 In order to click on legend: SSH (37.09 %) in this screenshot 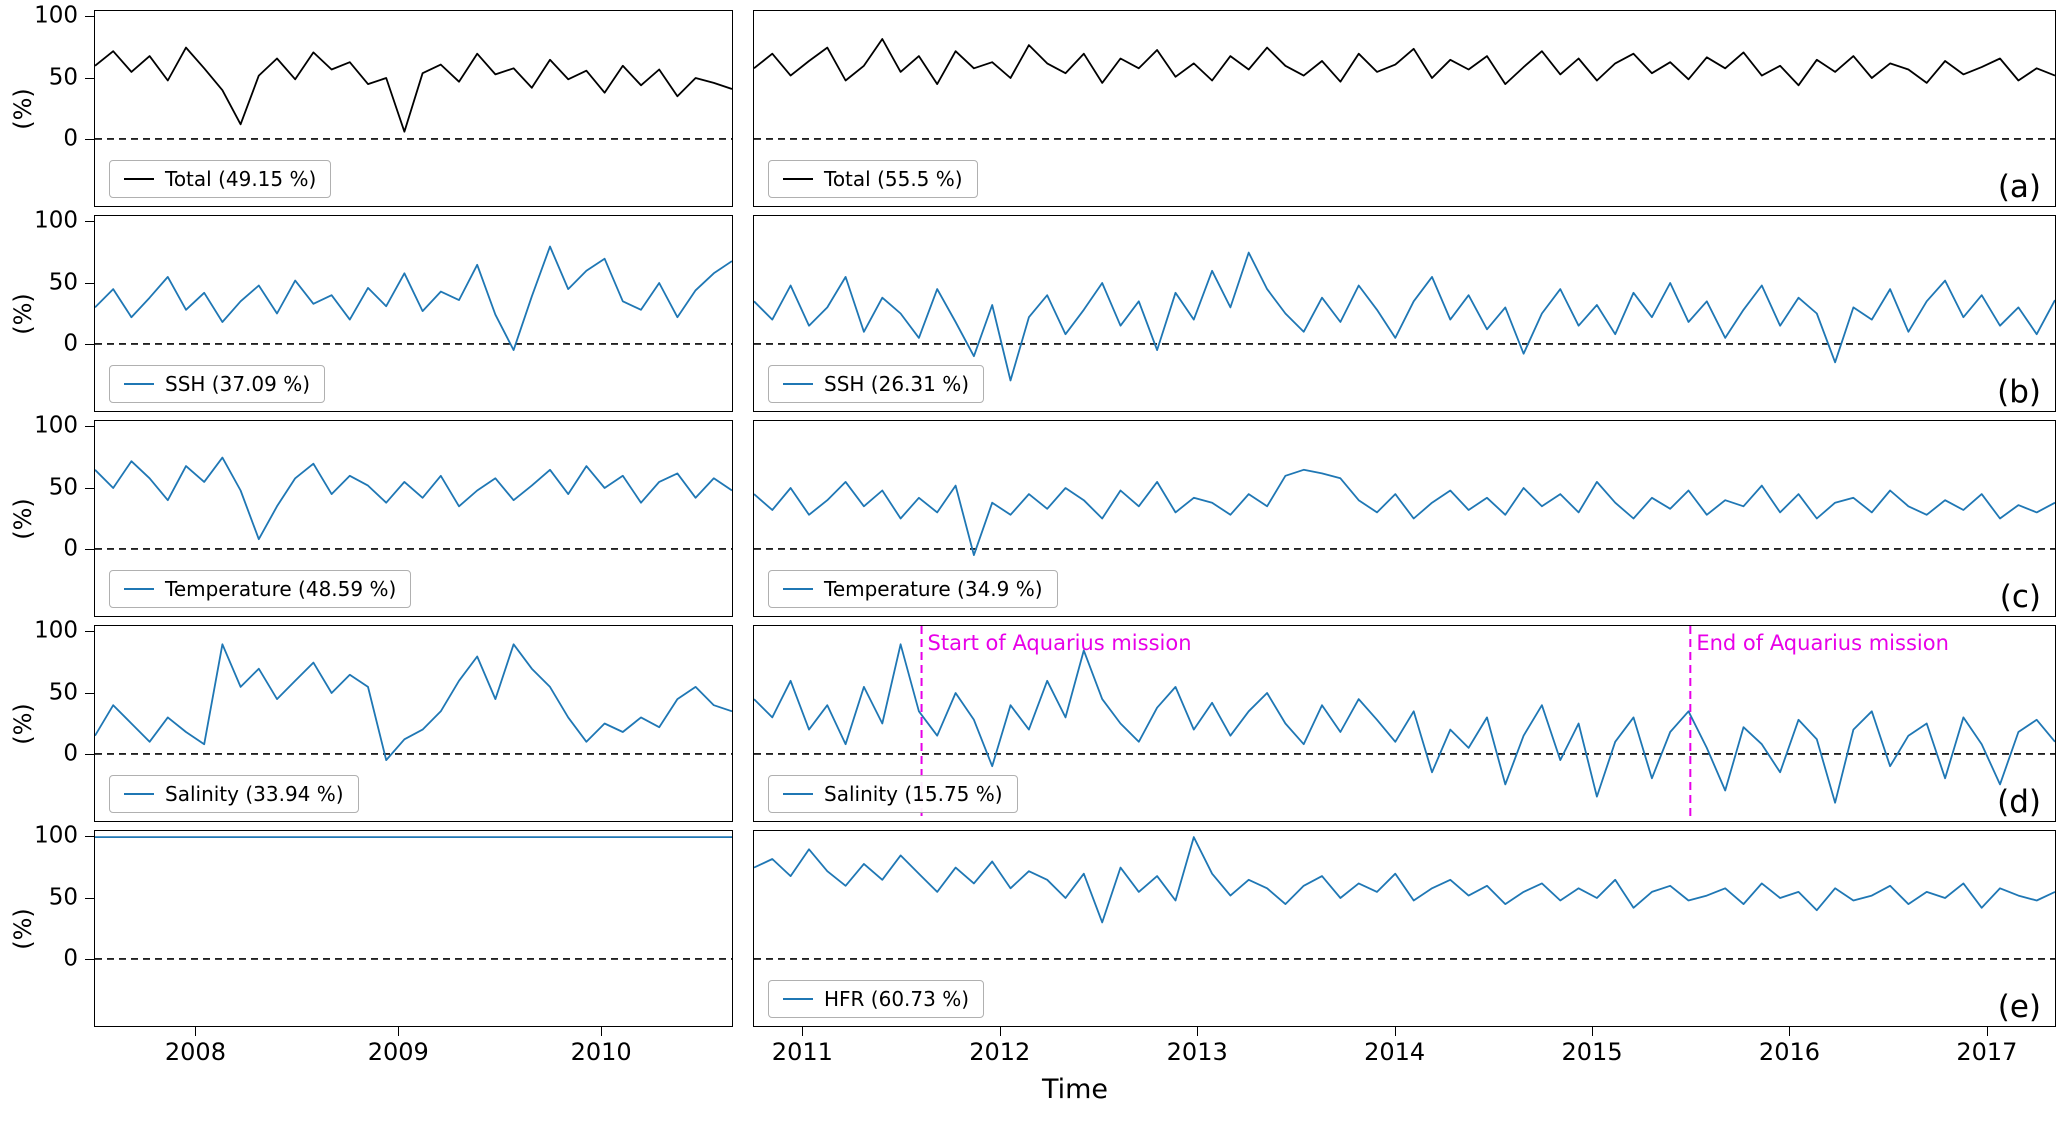, I will do `click(217, 384)`.